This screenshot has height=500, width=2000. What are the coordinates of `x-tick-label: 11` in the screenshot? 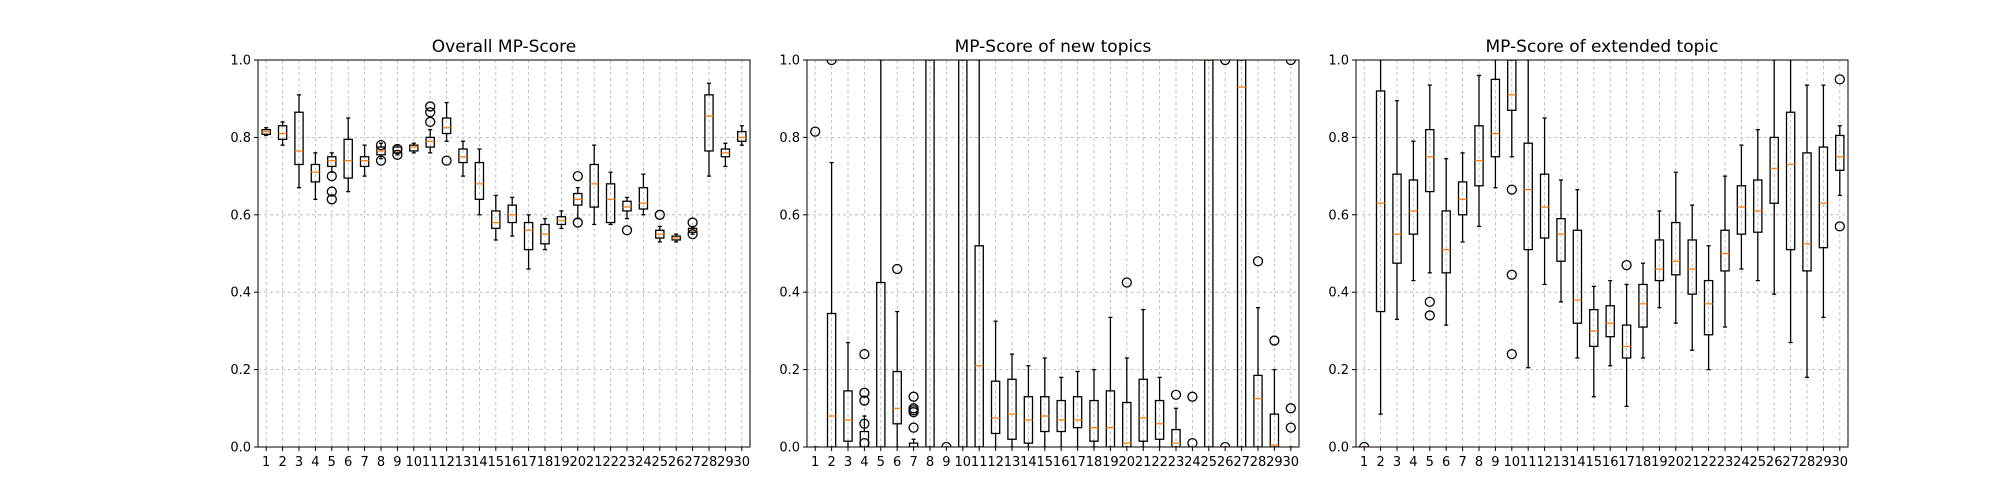 It's located at (979, 462).